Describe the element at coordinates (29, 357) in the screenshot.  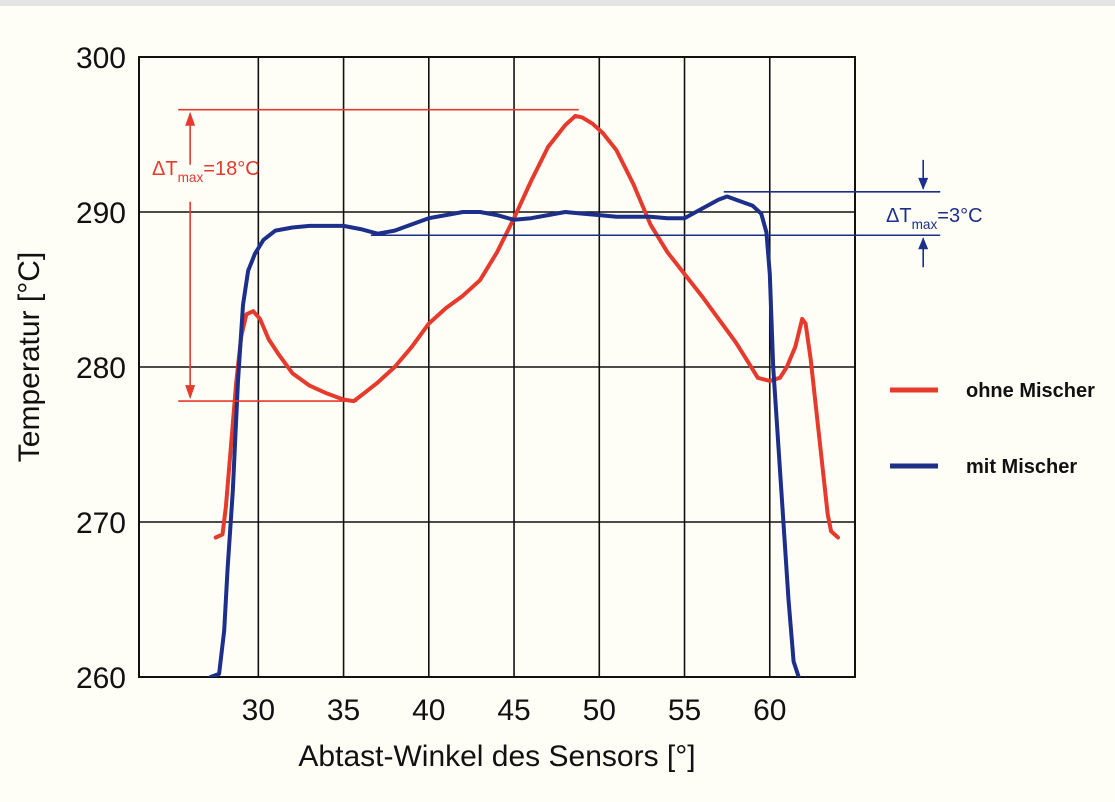
I see `y-axis-label: Temperatur [°C]` at that location.